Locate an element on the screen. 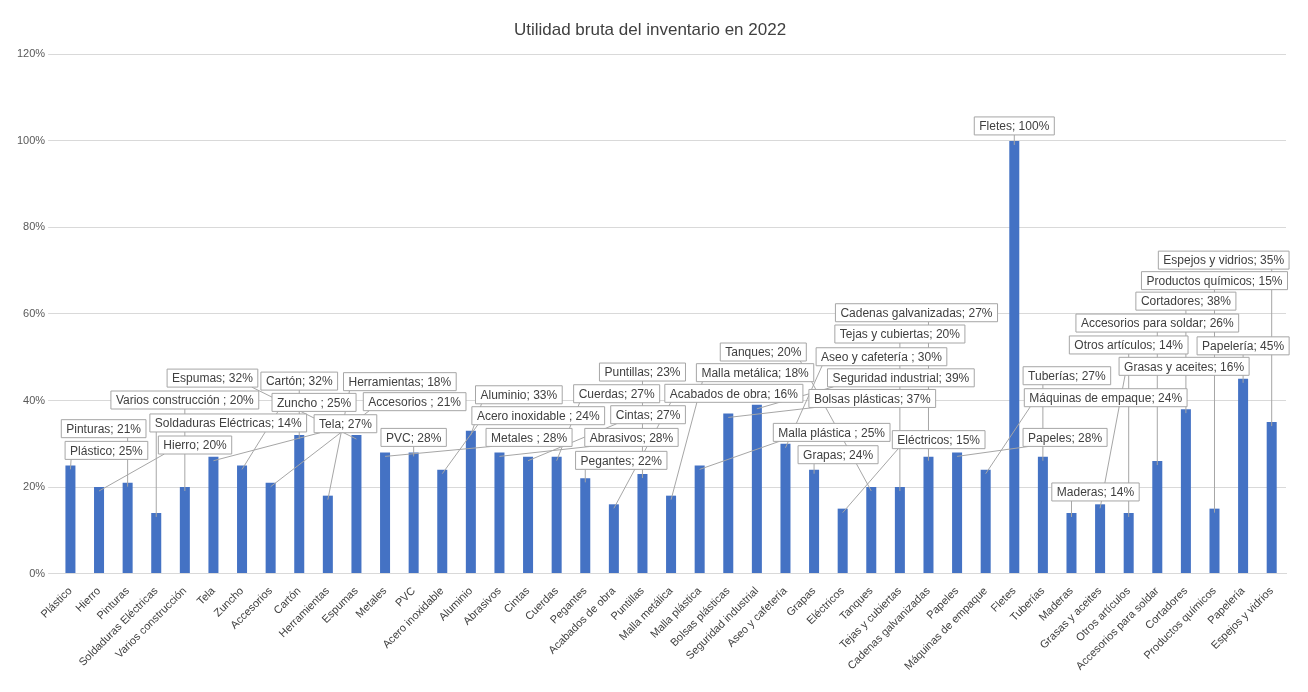  data-label: Aseo y cafetería ; 30% is located at coordinates (882, 357).